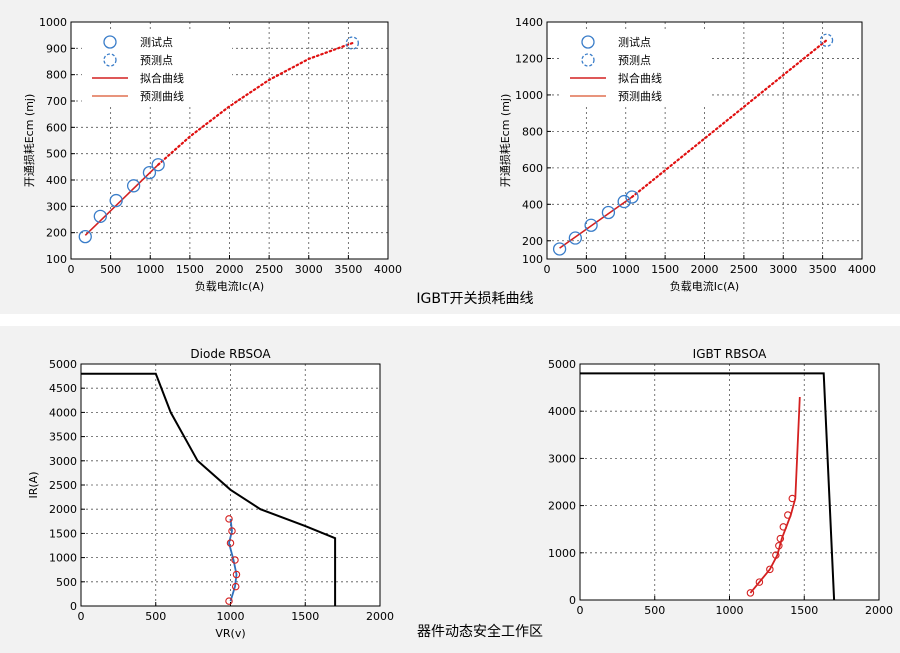  I want to click on y-tick-label: 4500, so click(63, 388).